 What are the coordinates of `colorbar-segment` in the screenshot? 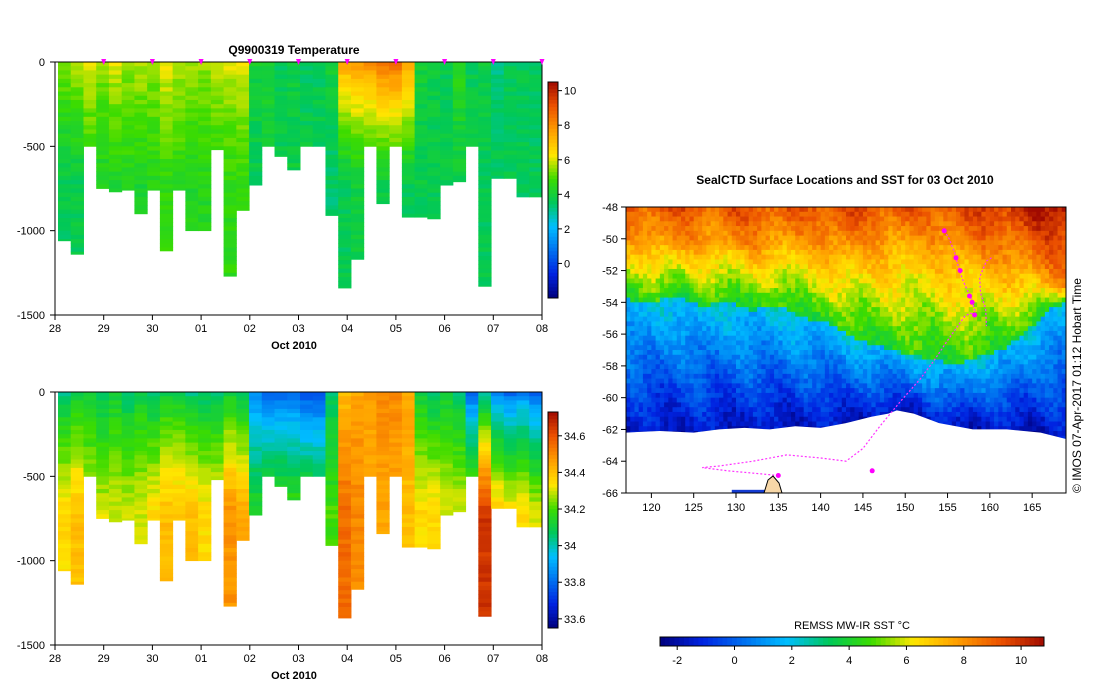 It's located at (553, 238).